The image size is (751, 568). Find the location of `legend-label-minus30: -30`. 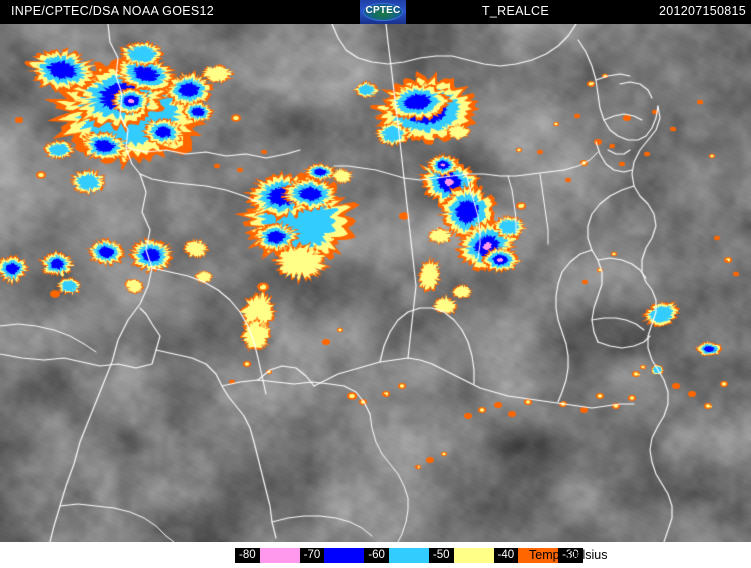

legend-label-minus30: -30 is located at coordinates (570, 555).